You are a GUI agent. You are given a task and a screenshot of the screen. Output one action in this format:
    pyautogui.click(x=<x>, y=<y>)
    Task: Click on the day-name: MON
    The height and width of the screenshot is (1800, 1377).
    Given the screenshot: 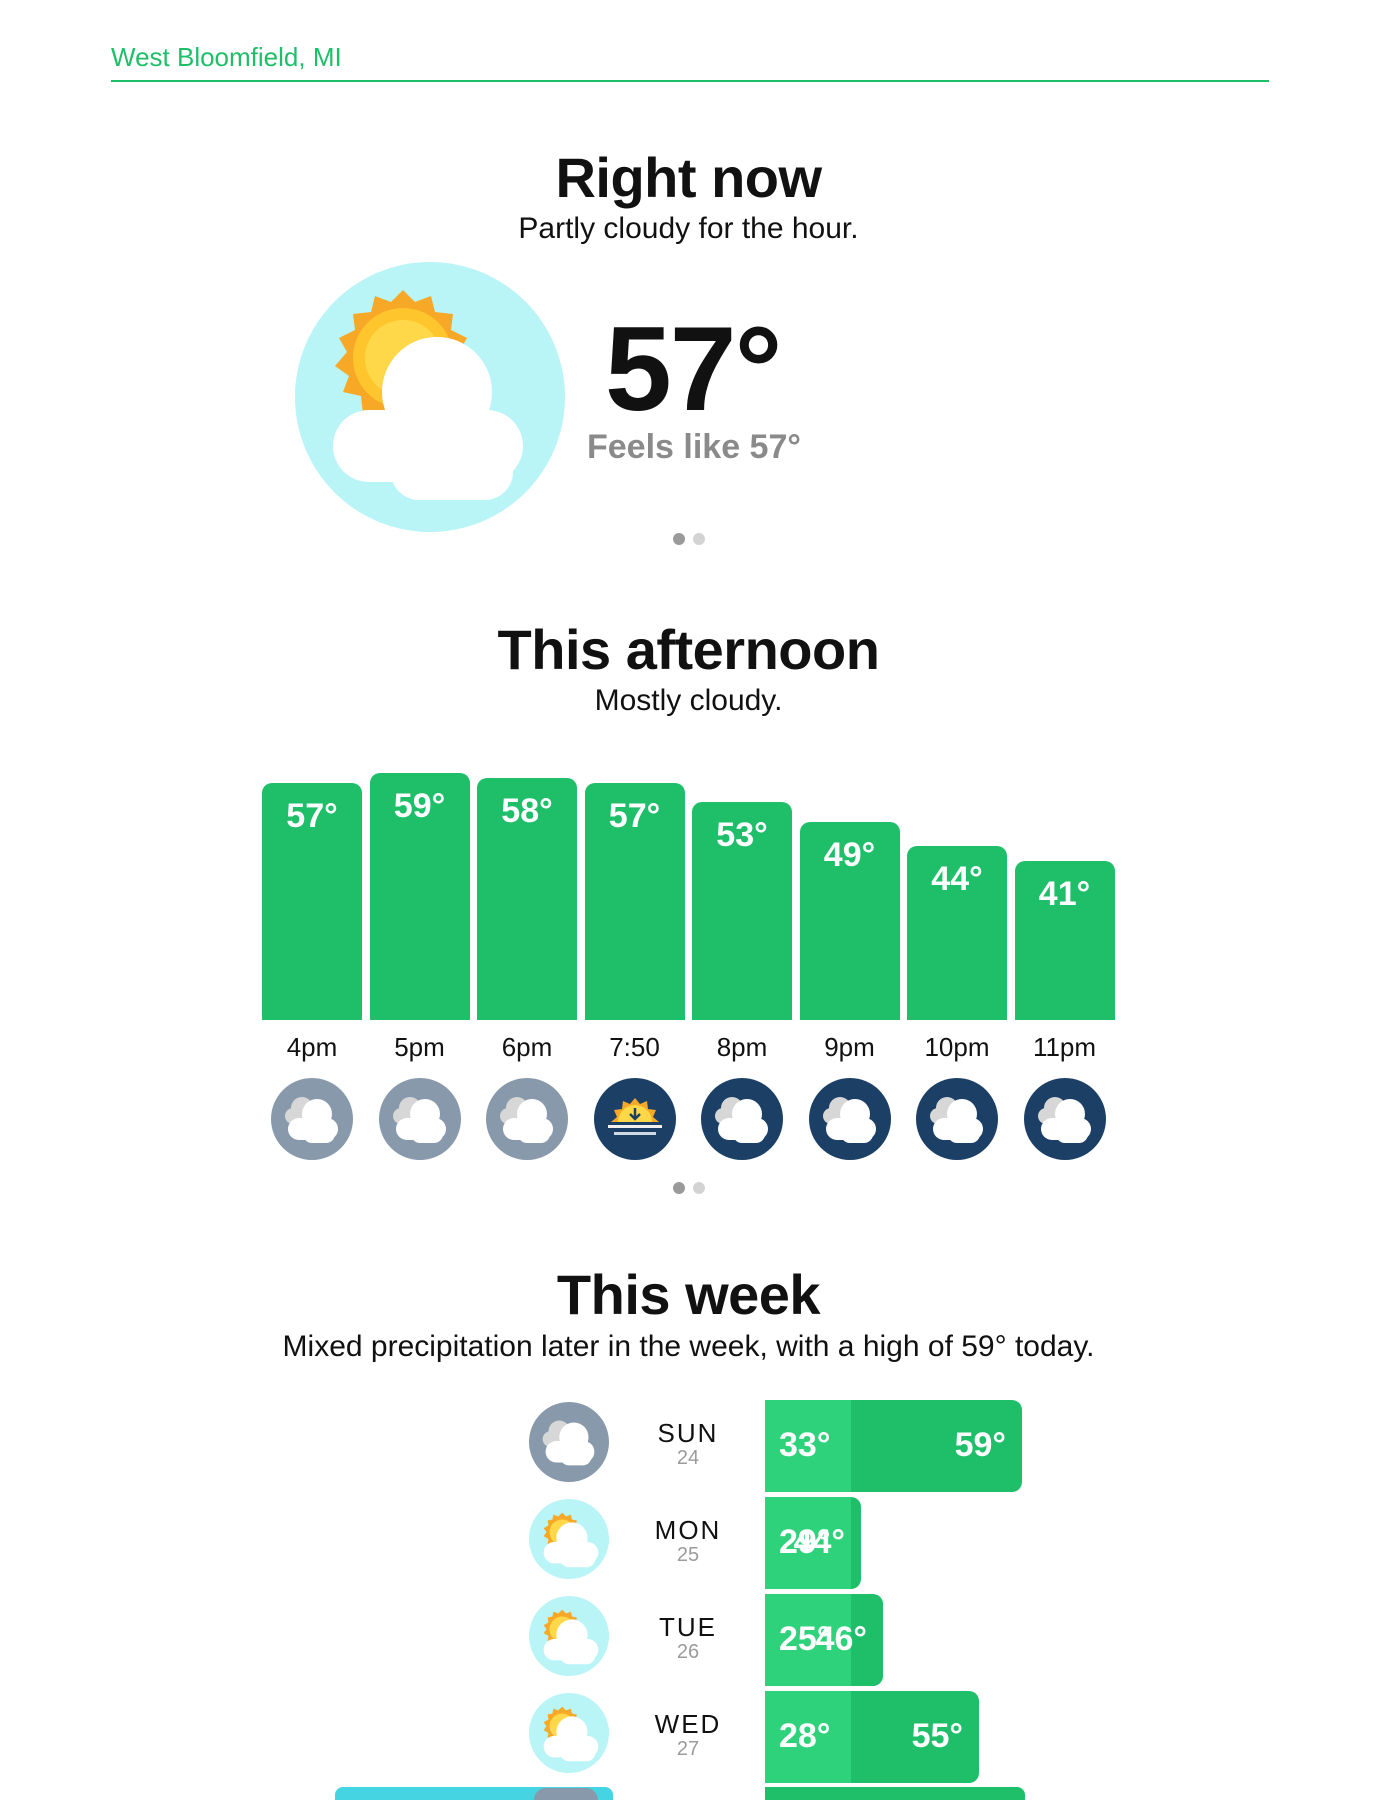 What is the action you would take?
    pyautogui.click(x=688, y=1530)
    